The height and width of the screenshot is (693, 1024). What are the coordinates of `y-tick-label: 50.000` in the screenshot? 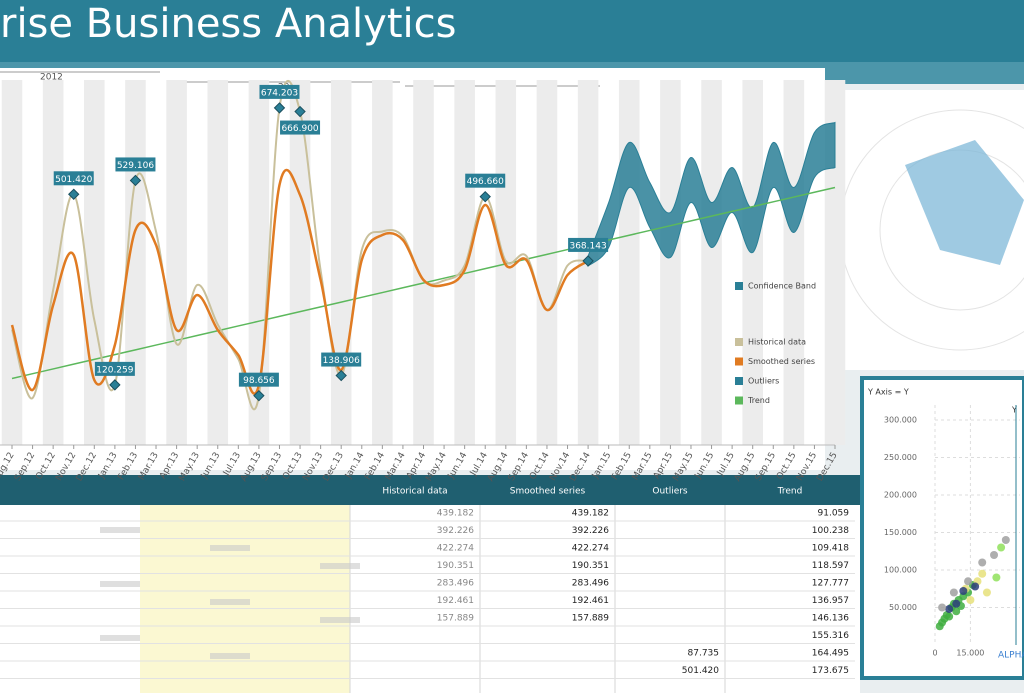 It's located at (903, 607).